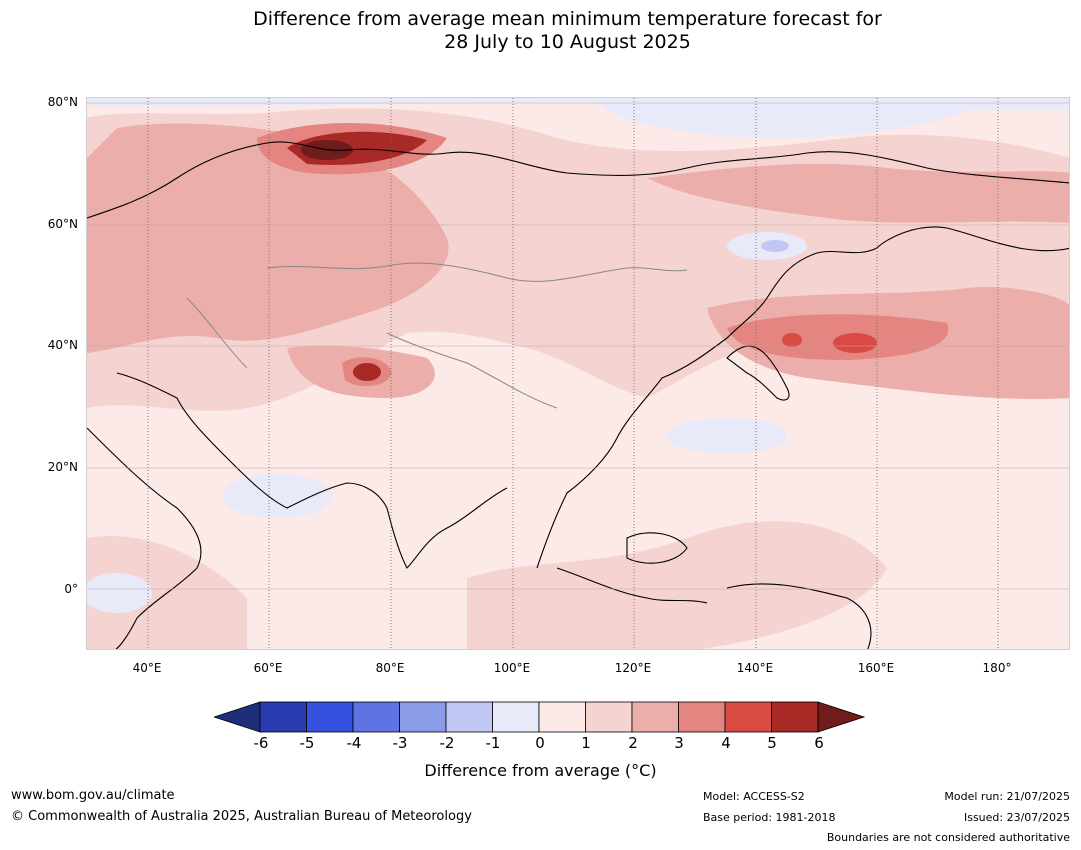 Image resolution: width=1081 pixels, height=850 pixels. I want to click on anomaly-cool-okhotsk-core, so click(775, 246).